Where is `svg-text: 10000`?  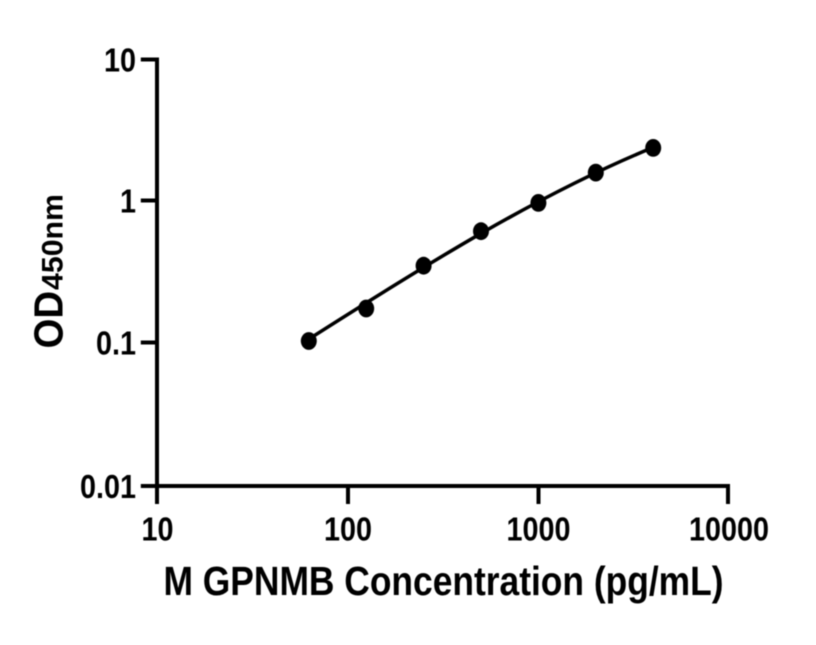
svg-text: 10000 is located at coordinates (729, 529).